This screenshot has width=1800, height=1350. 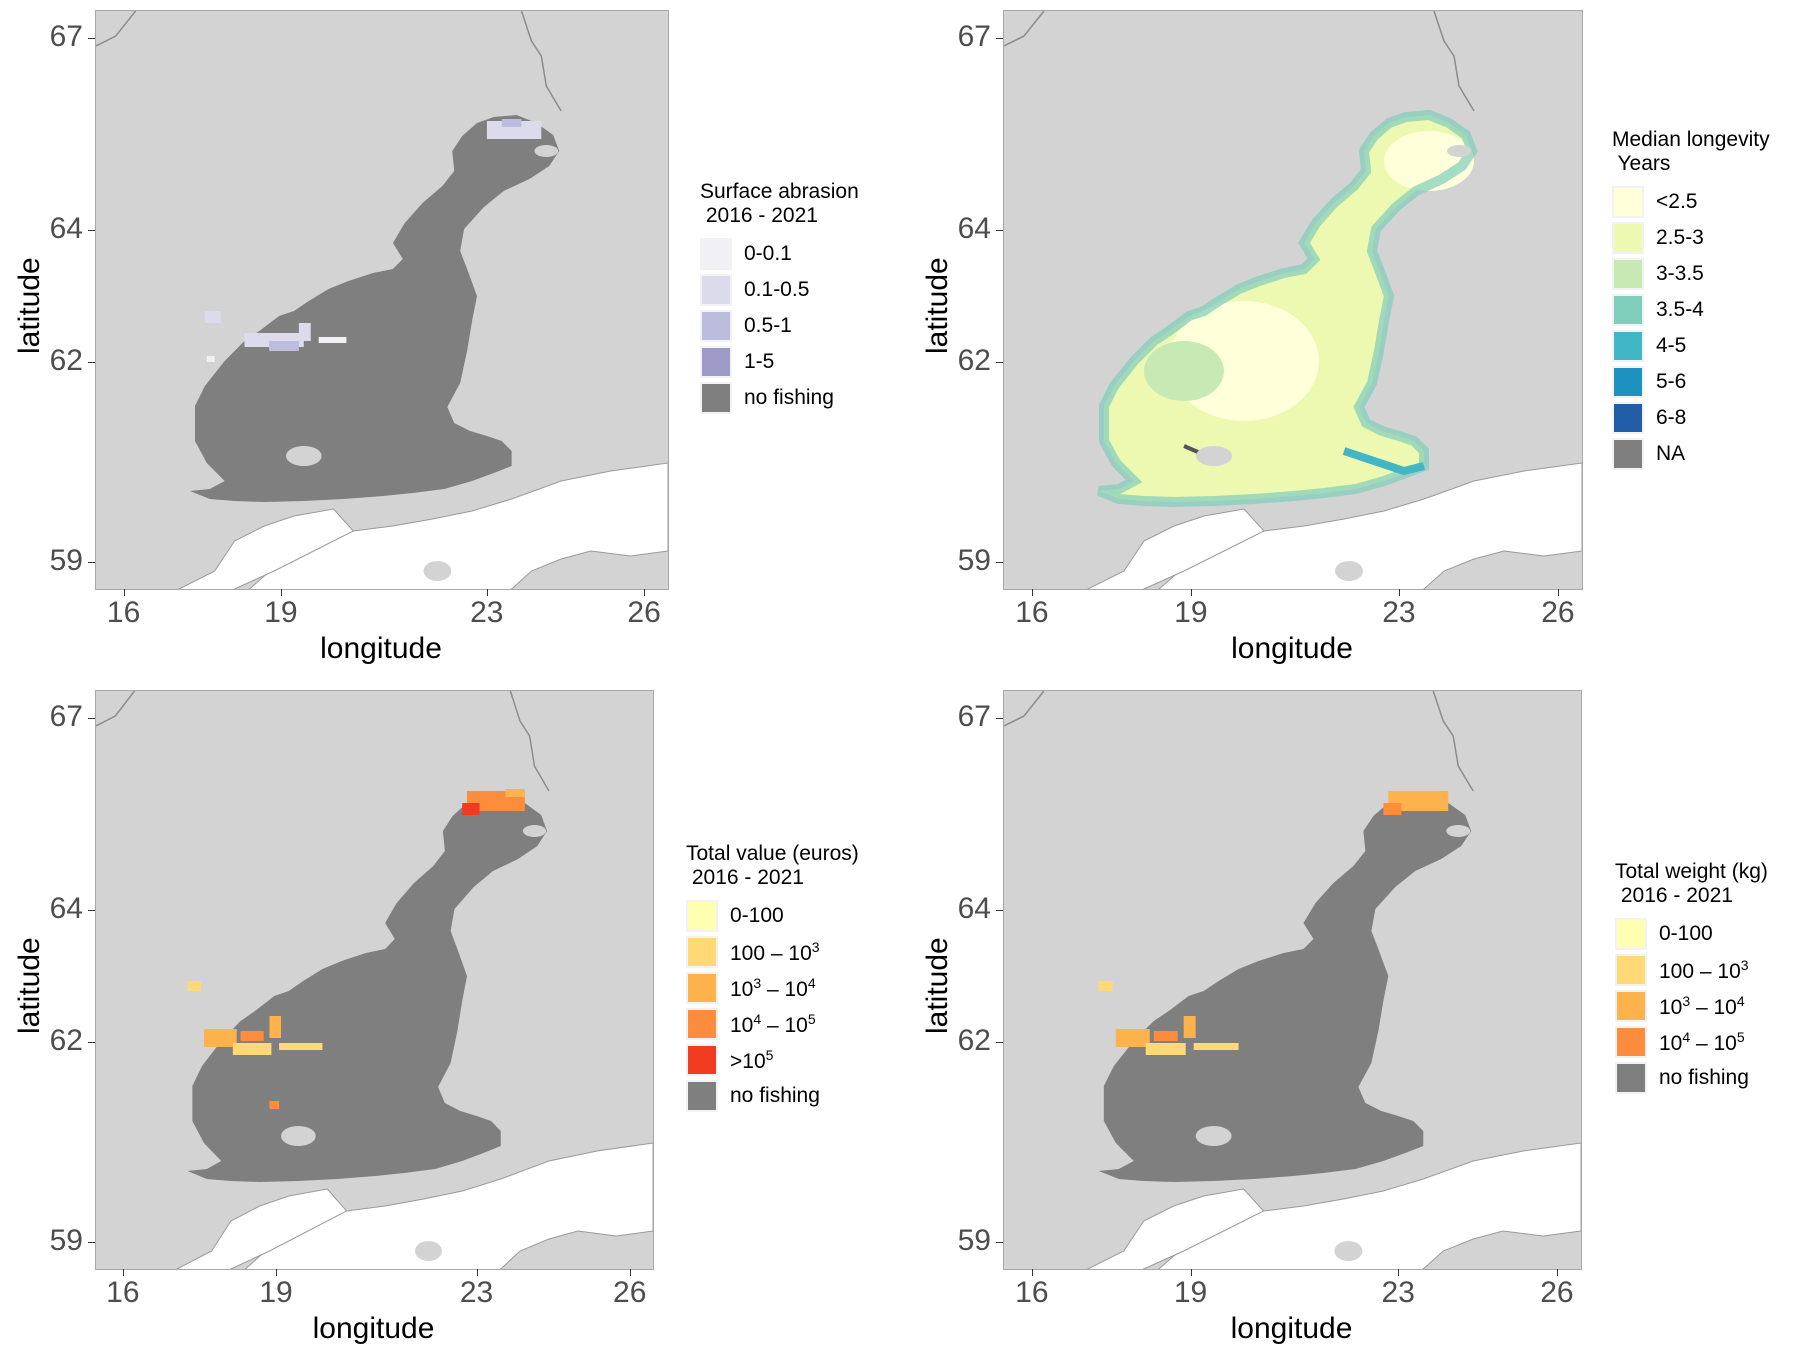 What do you see at coordinates (974, 228) in the screenshot?
I see `y-tick-label: 64` at bounding box center [974, 228].